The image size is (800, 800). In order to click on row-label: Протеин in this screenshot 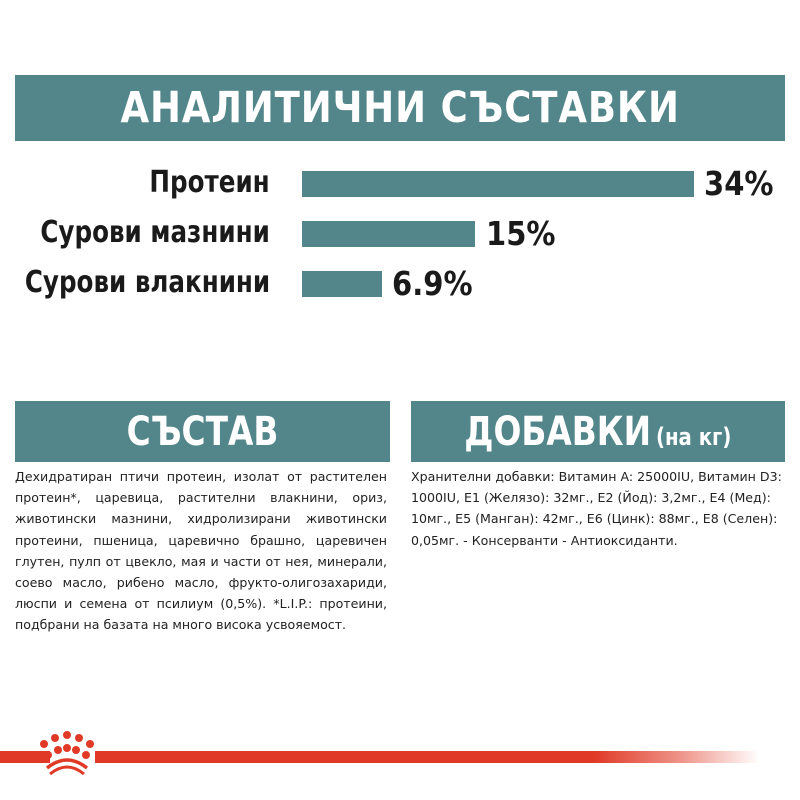, I will do `click(209, 182)`.